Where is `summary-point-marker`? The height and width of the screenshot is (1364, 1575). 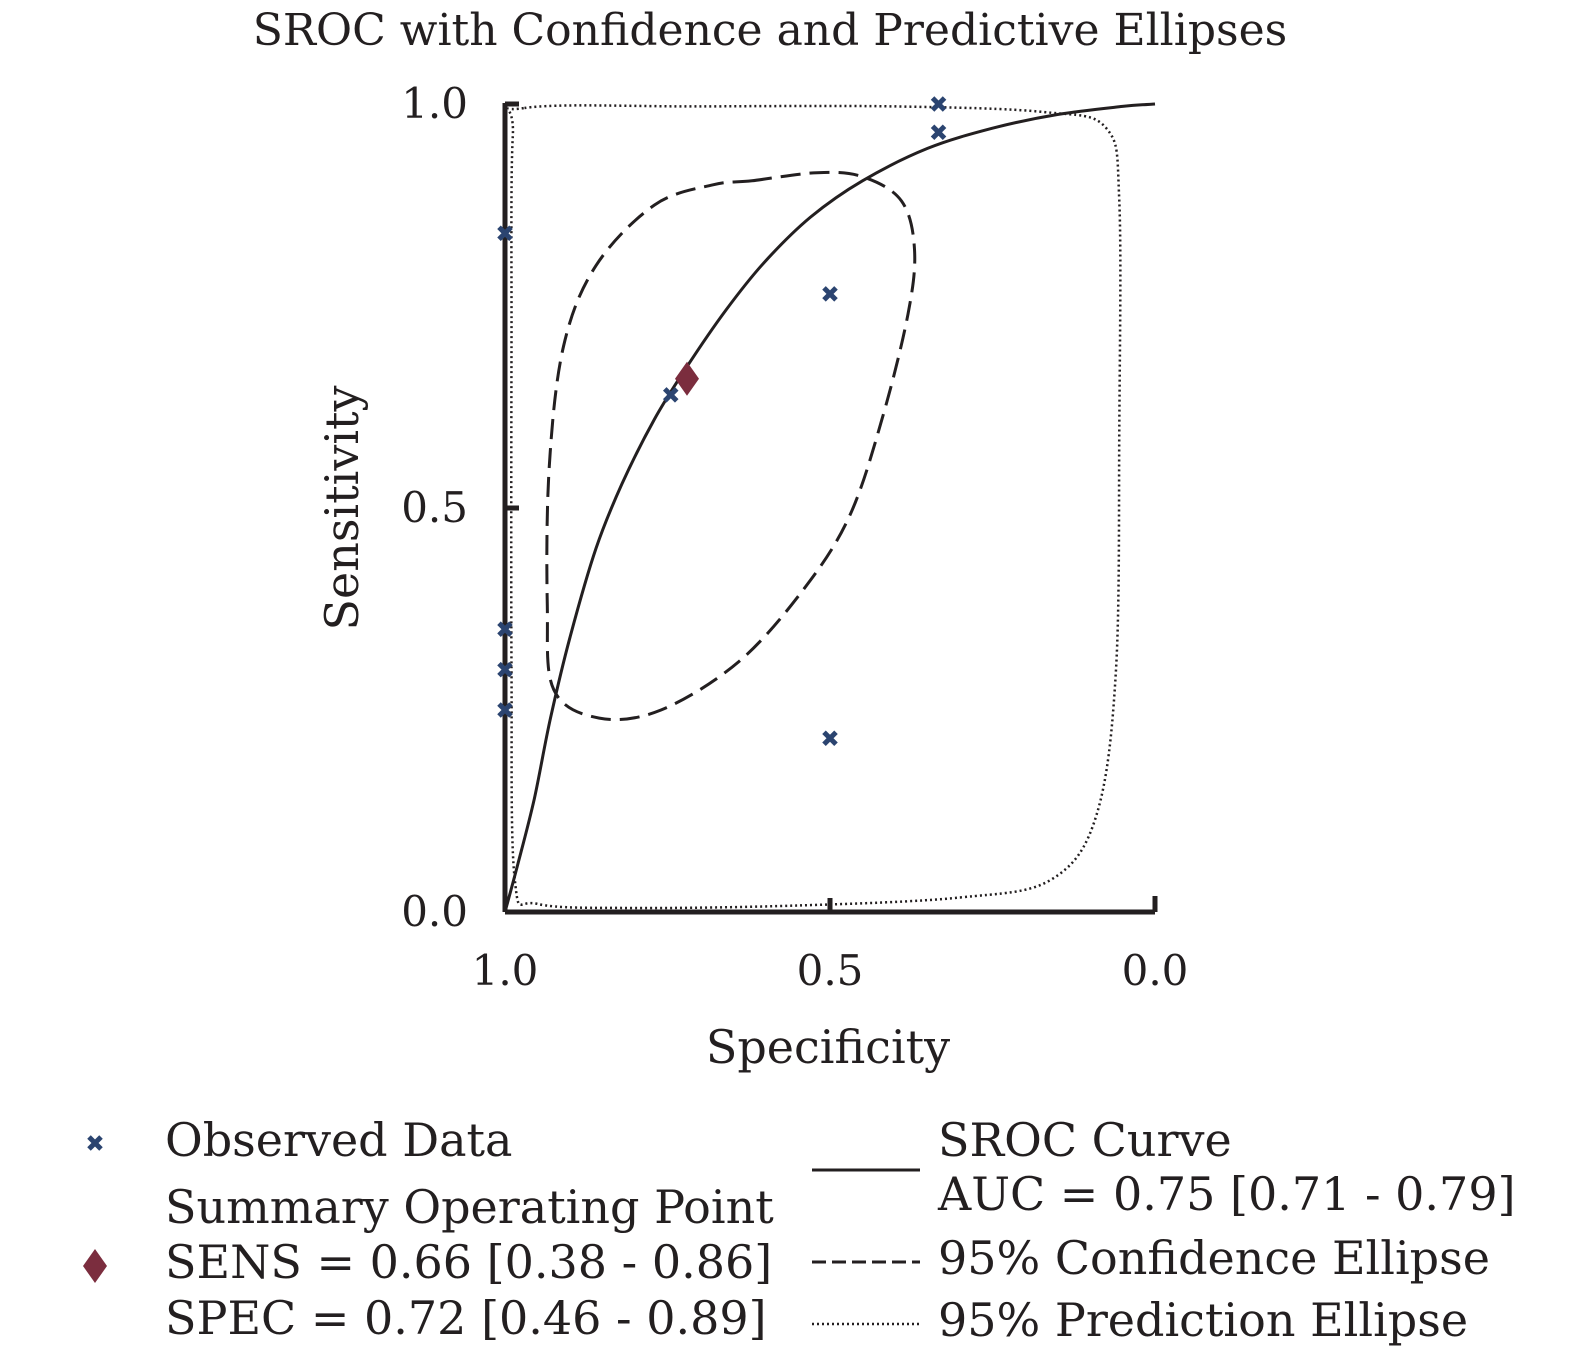 summary-point-marker is located at coordinates (687, 378).